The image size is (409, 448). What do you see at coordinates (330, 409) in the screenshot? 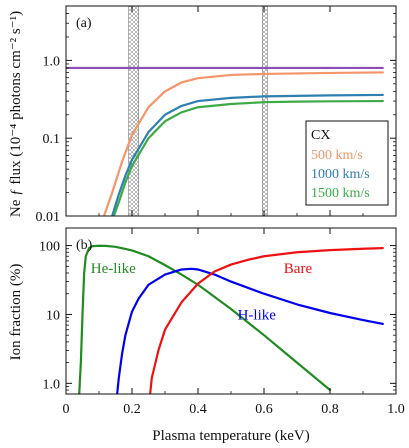
I see `x-tick-label: 0.8` at bounding box center [330, 409].